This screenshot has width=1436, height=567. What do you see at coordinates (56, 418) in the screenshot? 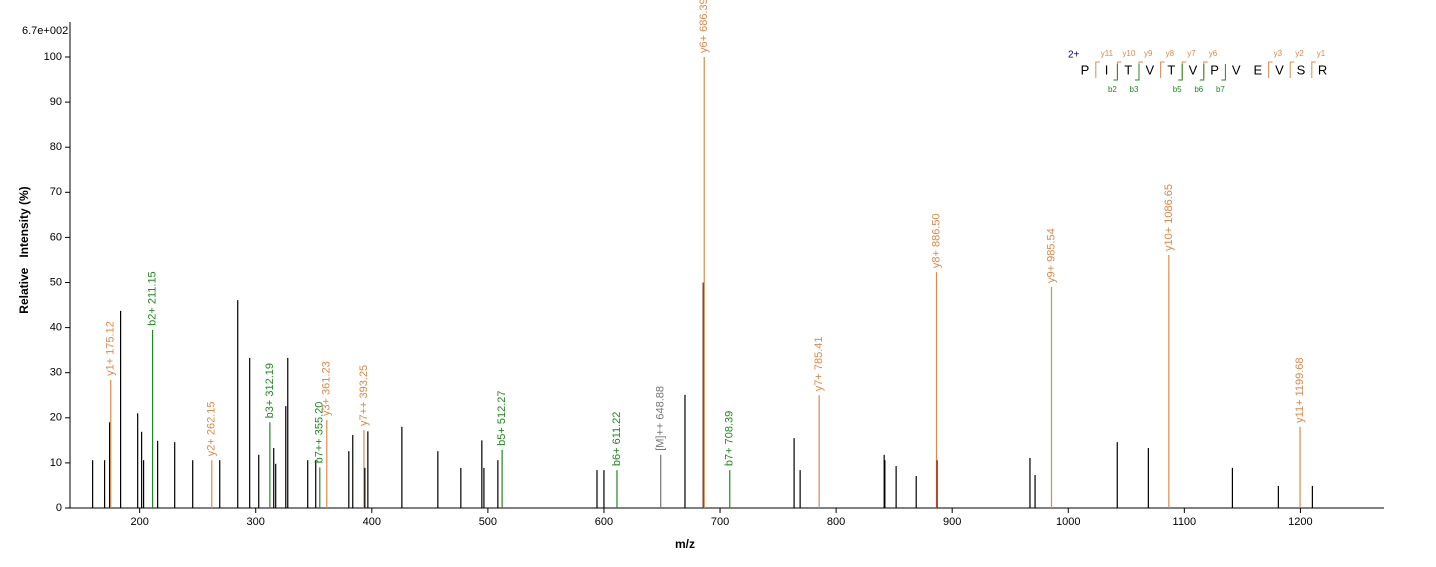
I see `y-tick-label: 20` at bounding box center [56, 418].